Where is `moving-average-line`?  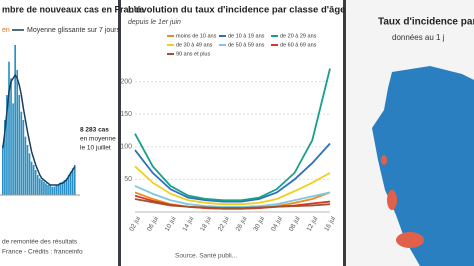
moving-average-line is located at coordinates (39, 129).